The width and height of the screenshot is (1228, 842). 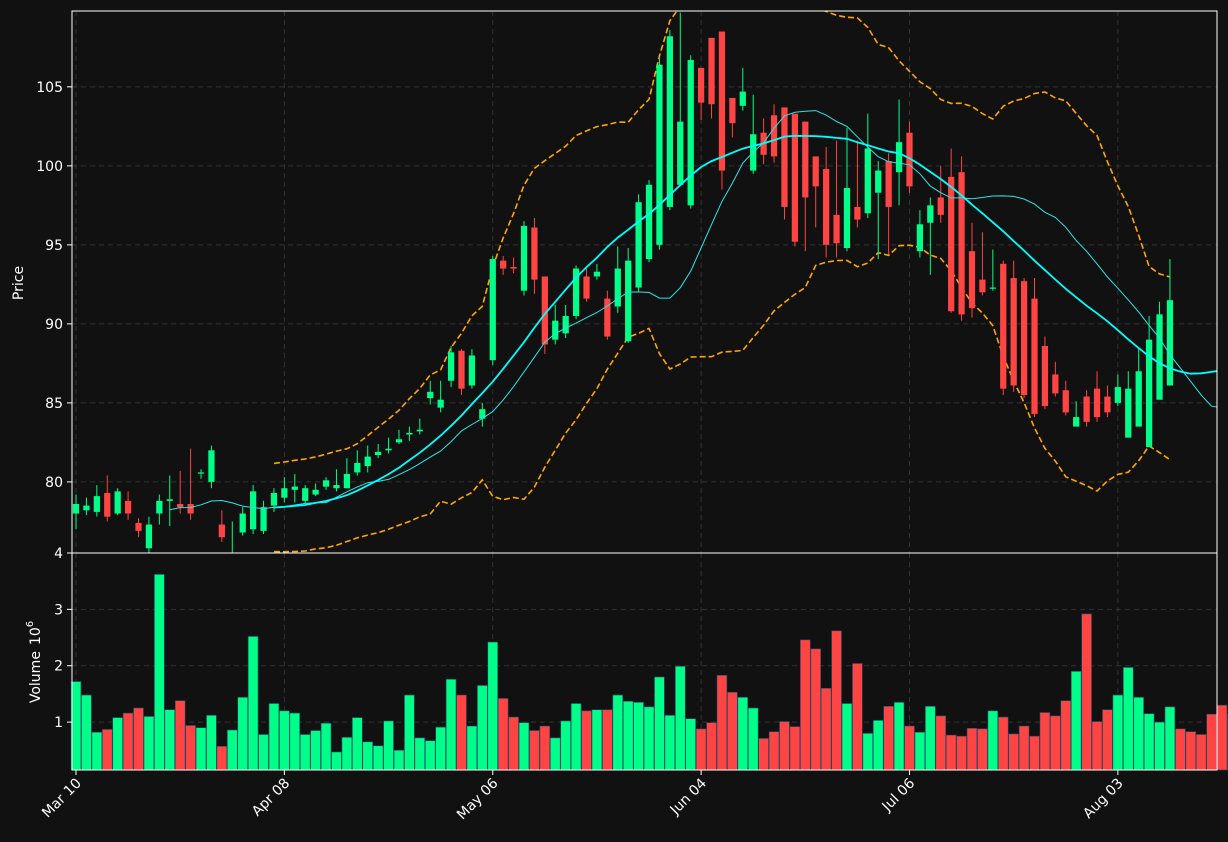 What do you see at coordinates (49, 167) in the screenshot?
I see `price-tick-label: 100` at bounding box center [49, 167].